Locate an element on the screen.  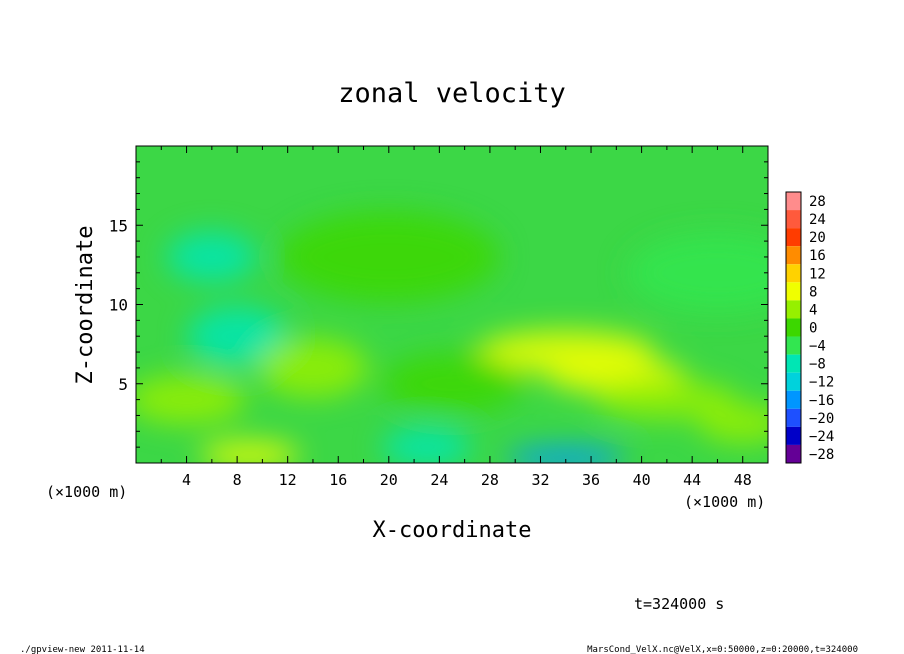
colorbar-label: 0 is located at coordinates (813, 329).